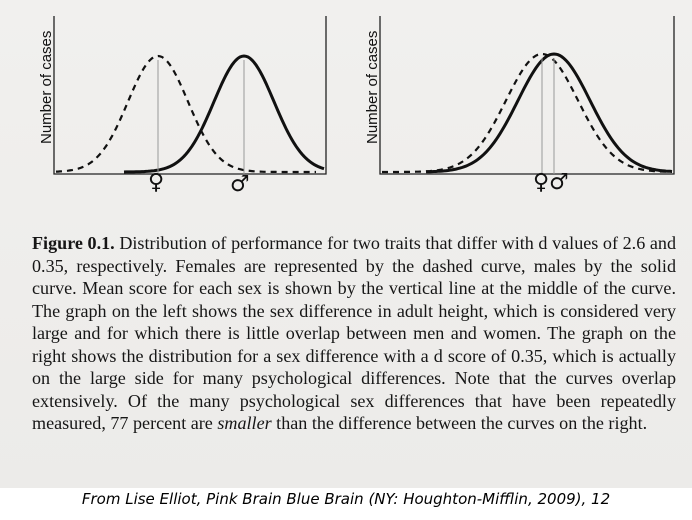  What do you see at coordinates (551, 182) in the screenshot?
I see `right-combined-symbol: ♀♂` at bounding box center [551, 182].